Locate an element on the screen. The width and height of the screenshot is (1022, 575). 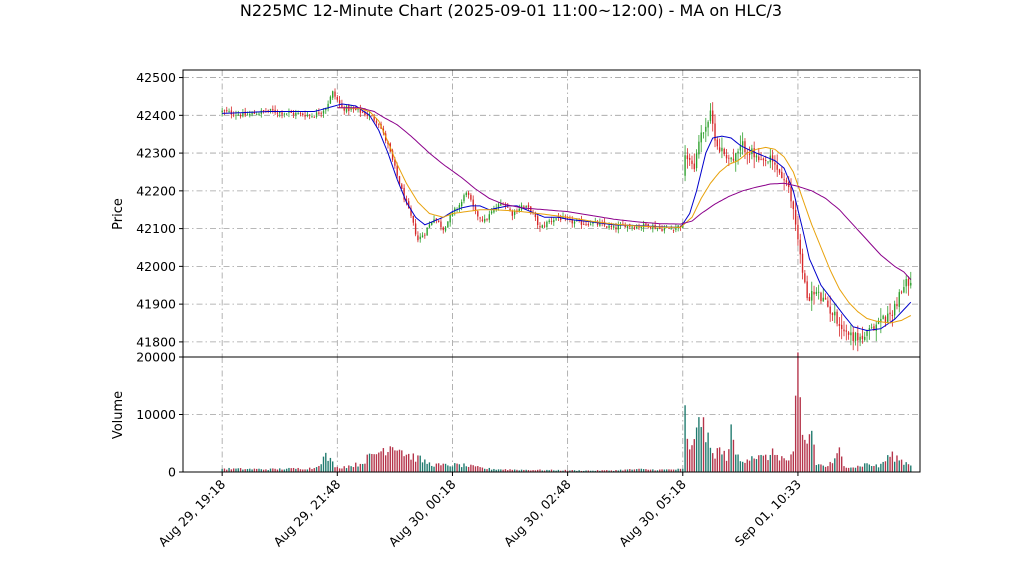
price-tick-label: 42500 is located at coordinates (156, 77).